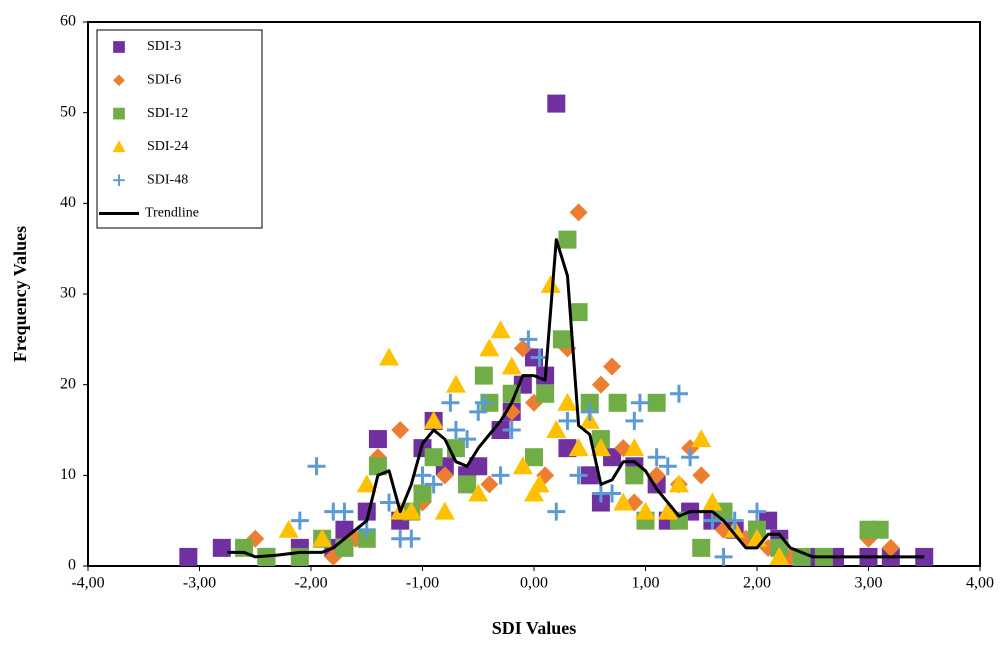 Image resolution: width=1007 pixels, height=646 pixels. I want to click on y-tick-label: 10, so click(68, 474).